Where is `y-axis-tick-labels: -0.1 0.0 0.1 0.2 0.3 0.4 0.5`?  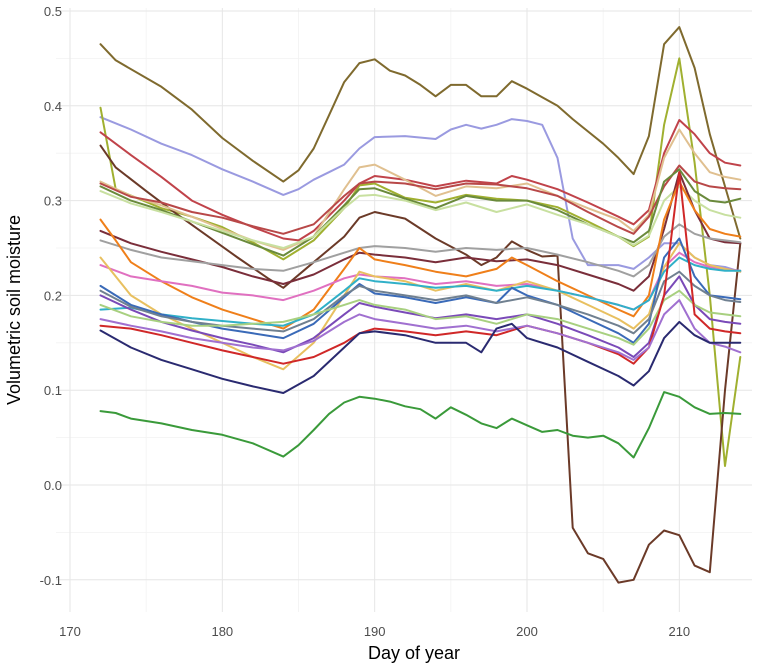
y-axis-tick-labels: -0.1 0.0 0.1 0.2 0.3 0.4 0.5 is located at coordinates (51, 296).